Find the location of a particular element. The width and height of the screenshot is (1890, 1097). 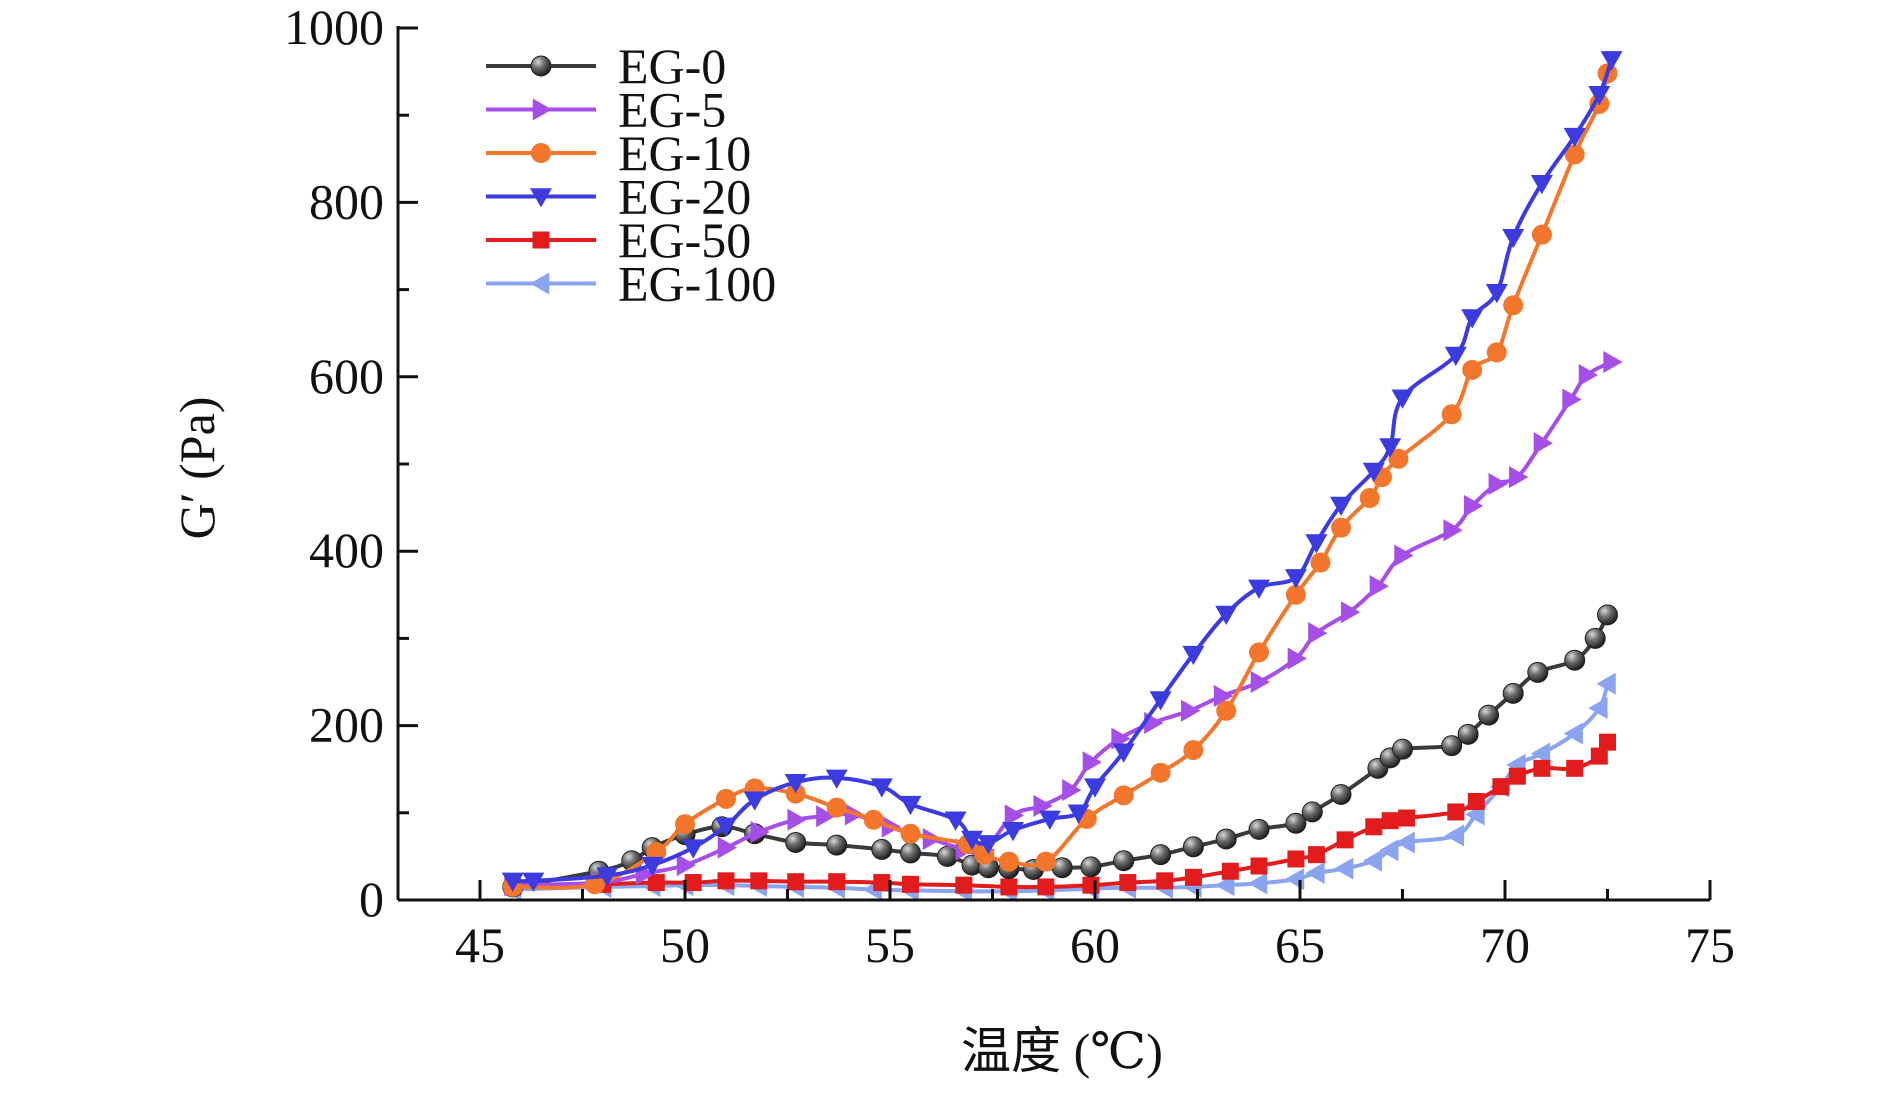

x-tick-label: 60 is located at coordinates (1095, 945).